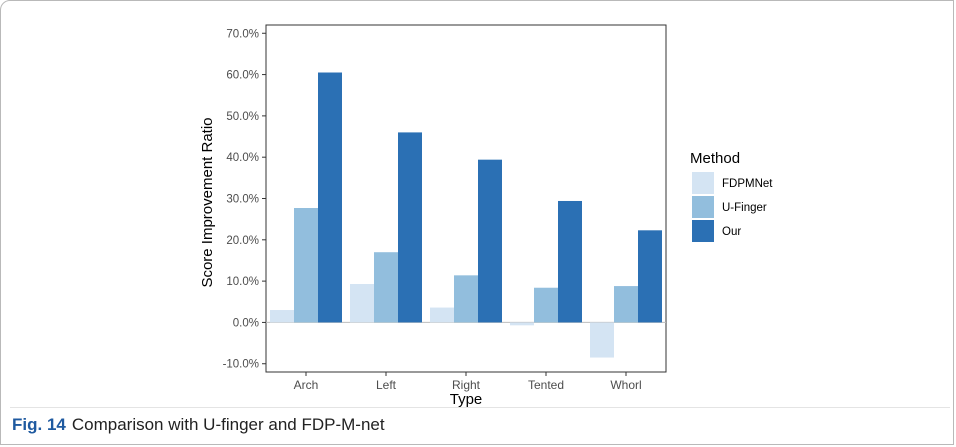 Image resolution: width=956 pixels, height=447 pixels. What do you see at coordinates (703, 231) in the screenshot?
I see `legend-swatch-our` at bounding box center [703, 231].